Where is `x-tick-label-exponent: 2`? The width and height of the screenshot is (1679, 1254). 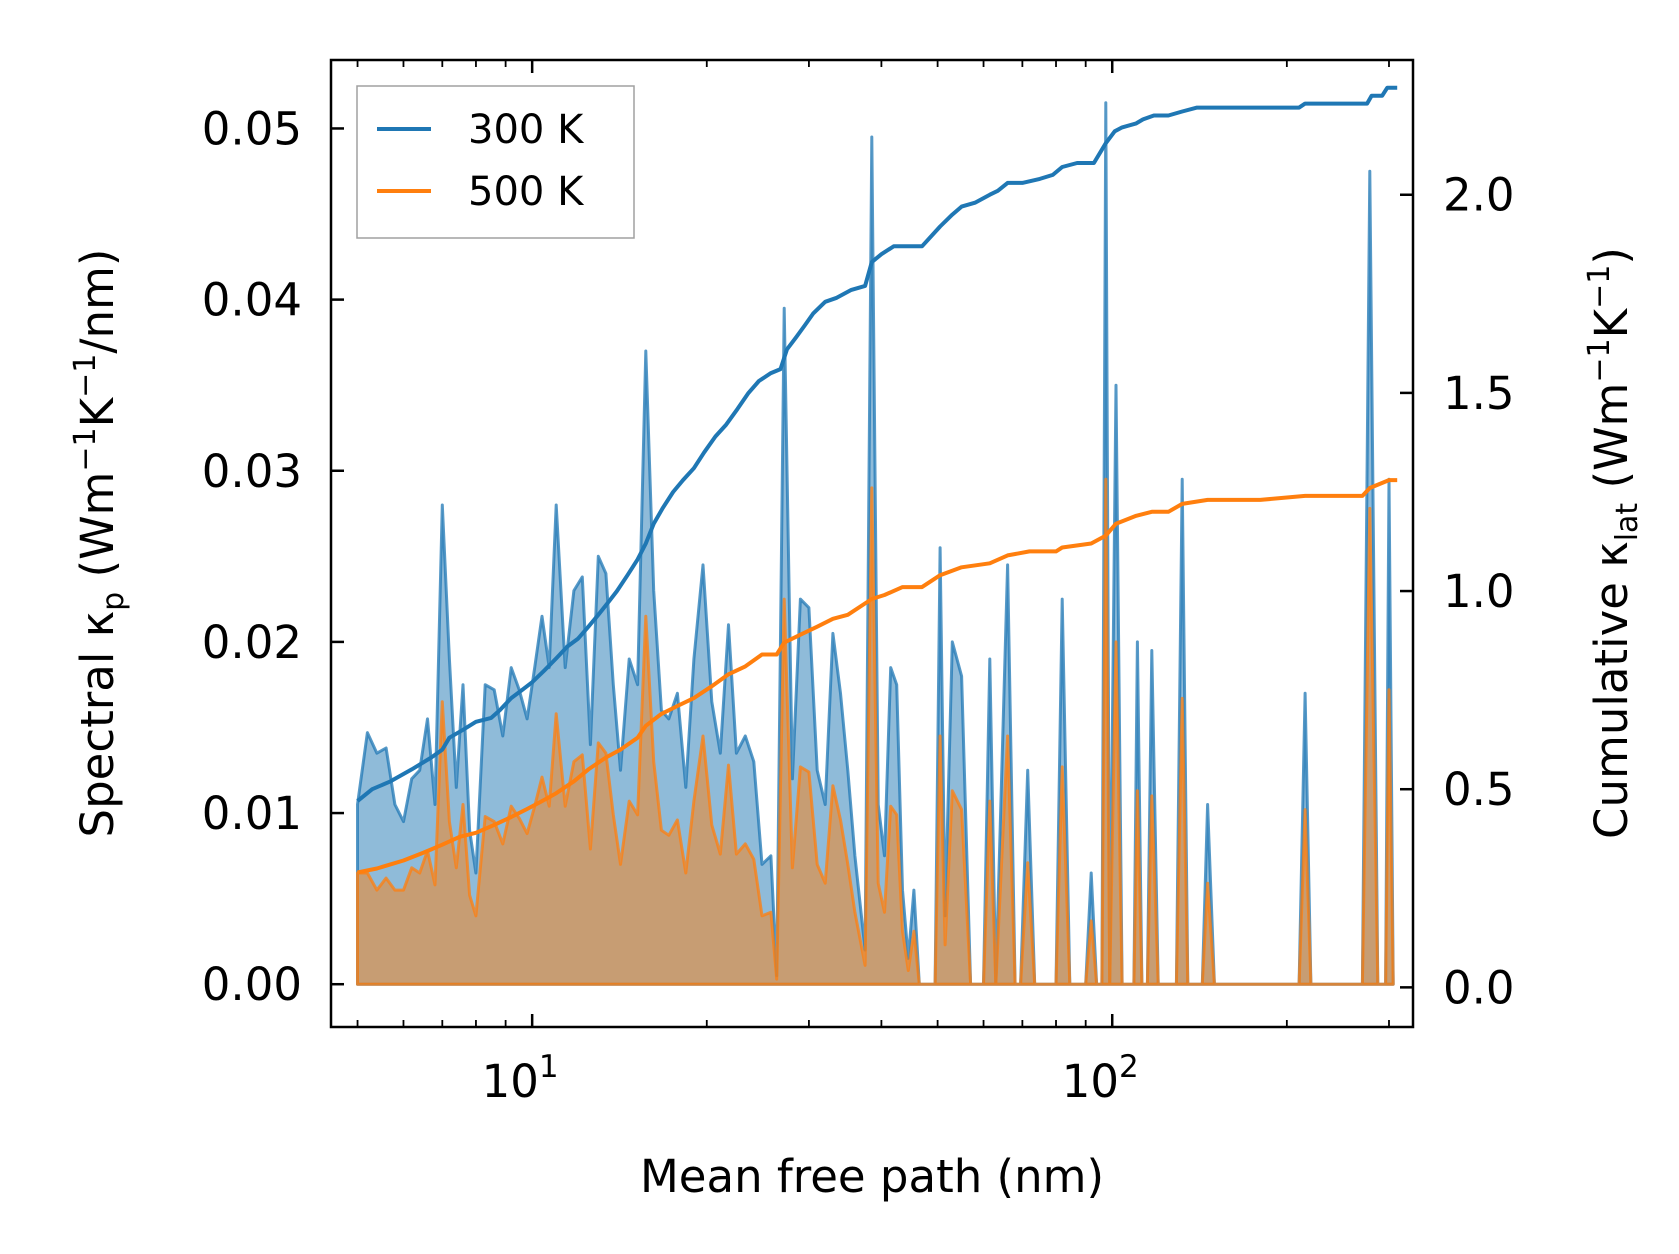 x-tick-label-exponent: 2 is located at coordinates (1129, 1067).